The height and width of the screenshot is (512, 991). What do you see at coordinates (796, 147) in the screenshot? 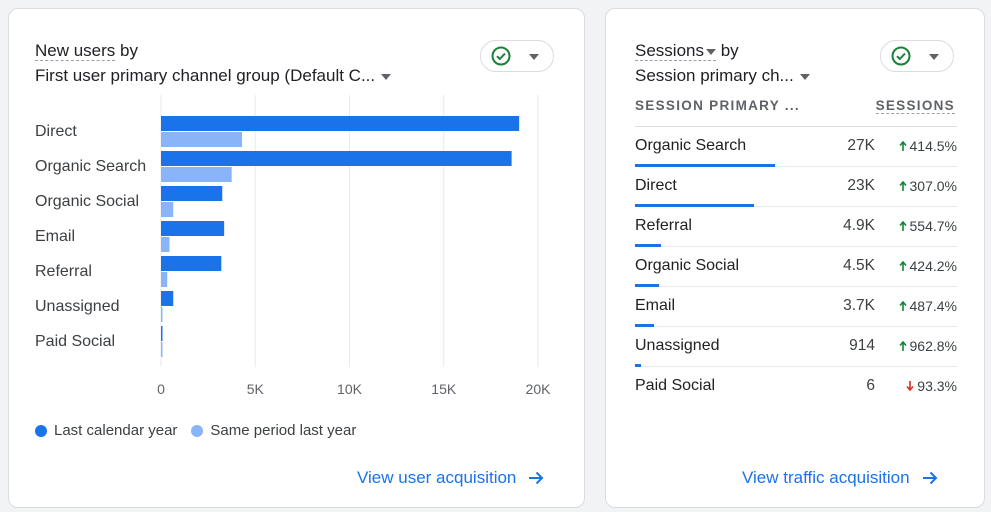
I see `table-row: Organic Search 27K 414.5%` at bounding box center [796, 147].